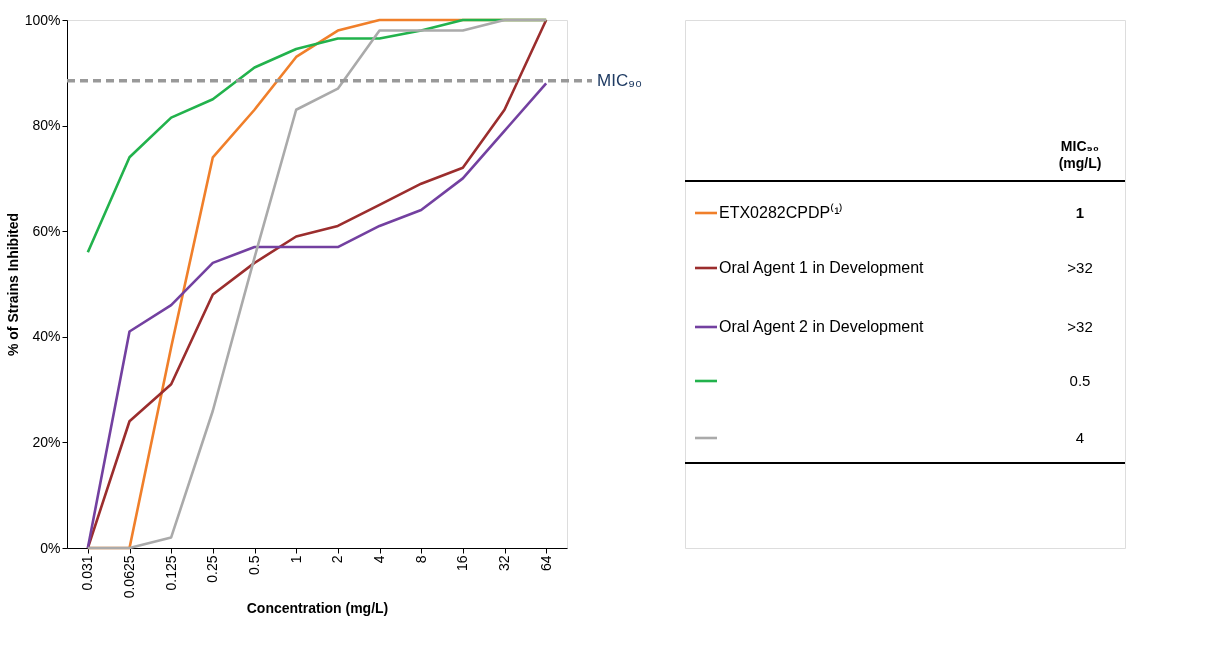 This screenshot has height=645, width=1211. I want to click on legend-label: Oral Agent 1 in Development, so click(822, 267).